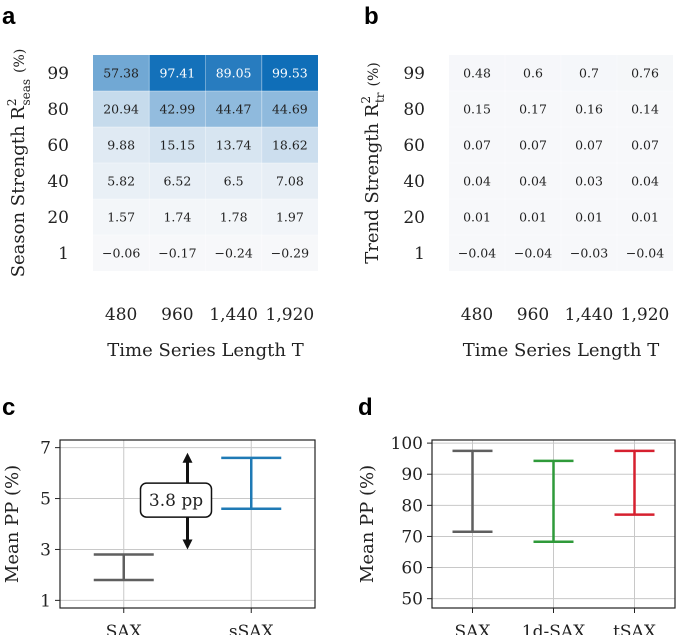 This screenshot has height=635, width=685. What do you see at coordinates (9, 16) in the screenshot?
I see `panel-letter-a: a` at bounding box center [9, 16].